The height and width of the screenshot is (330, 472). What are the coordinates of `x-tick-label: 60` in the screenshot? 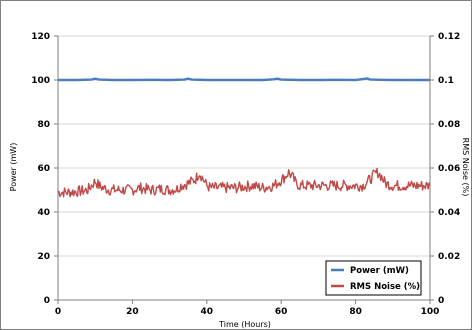 It's located at (281, 312).